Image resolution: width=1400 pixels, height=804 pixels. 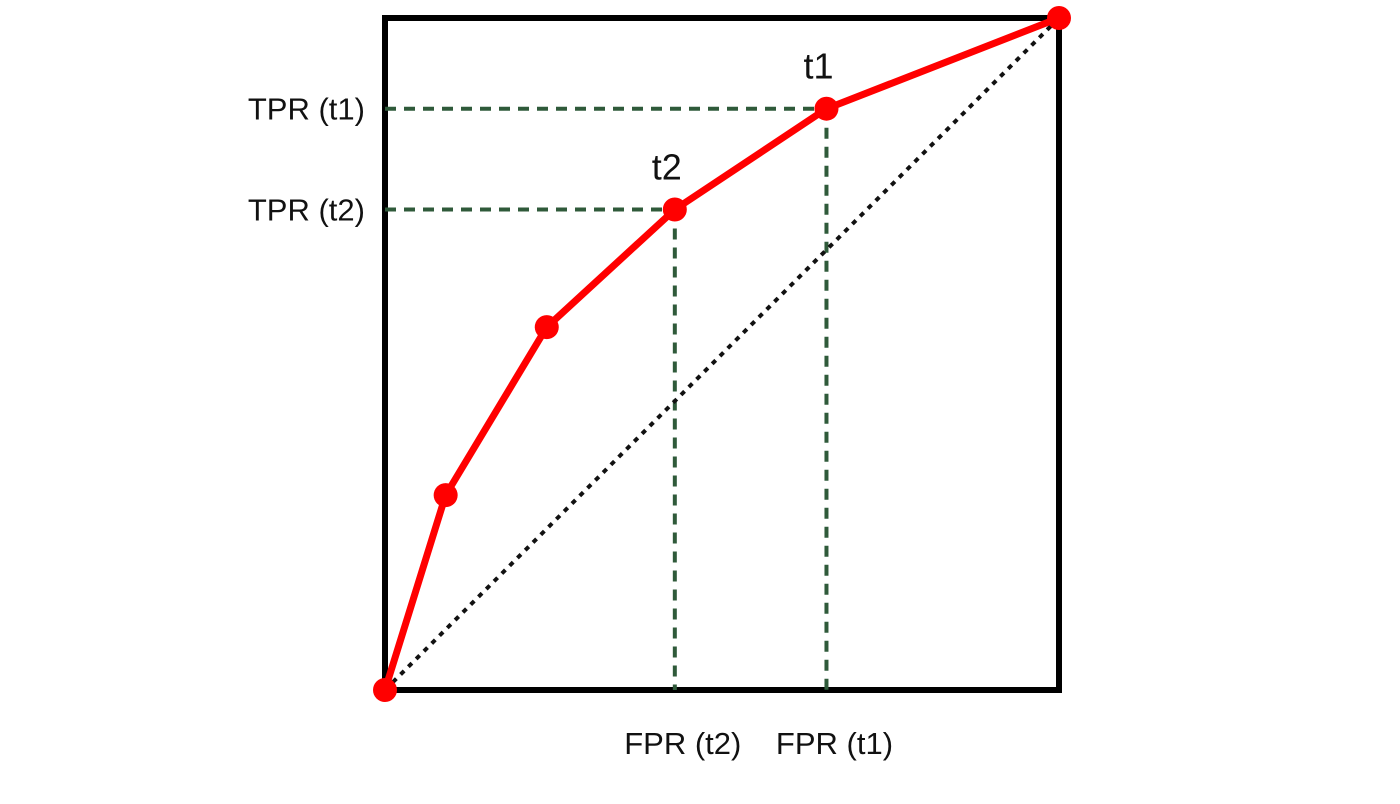 I want to click on tpr-label-t1: TPR (t1), so click(x=306, y=109).